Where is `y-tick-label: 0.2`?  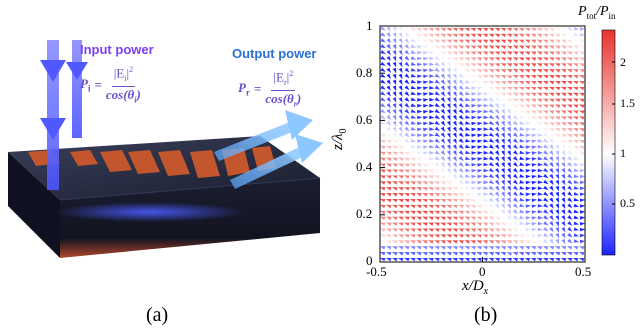 y-tick-label: 0.2 is located at coordinates (364, 213).